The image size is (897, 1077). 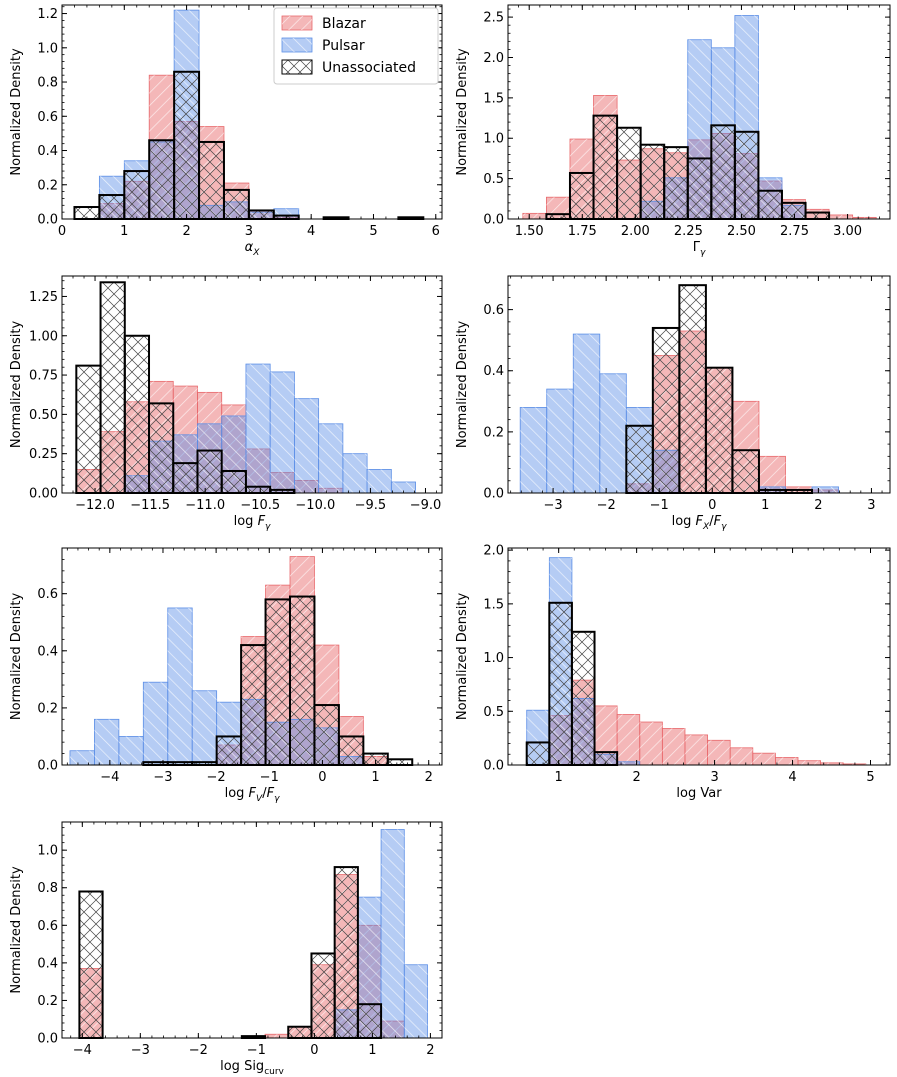 What do you see at coordinates (493, 18) in the screenshot?
I see `y-tick-label: 2.5` at bounding box center [493, 18].